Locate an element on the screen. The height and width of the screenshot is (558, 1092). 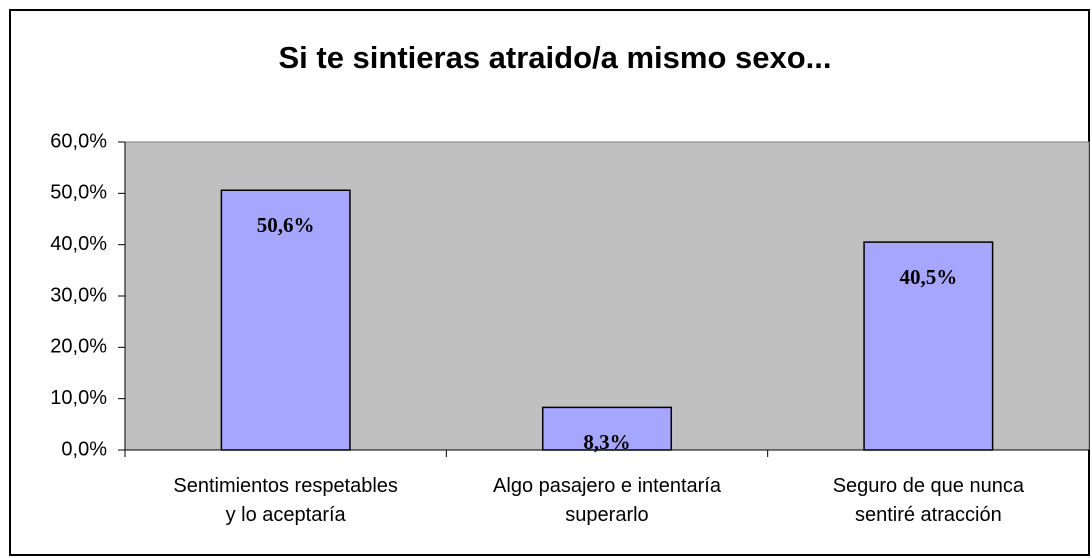
y-tick-label: 50,0% is located at coordinates (78, 193).